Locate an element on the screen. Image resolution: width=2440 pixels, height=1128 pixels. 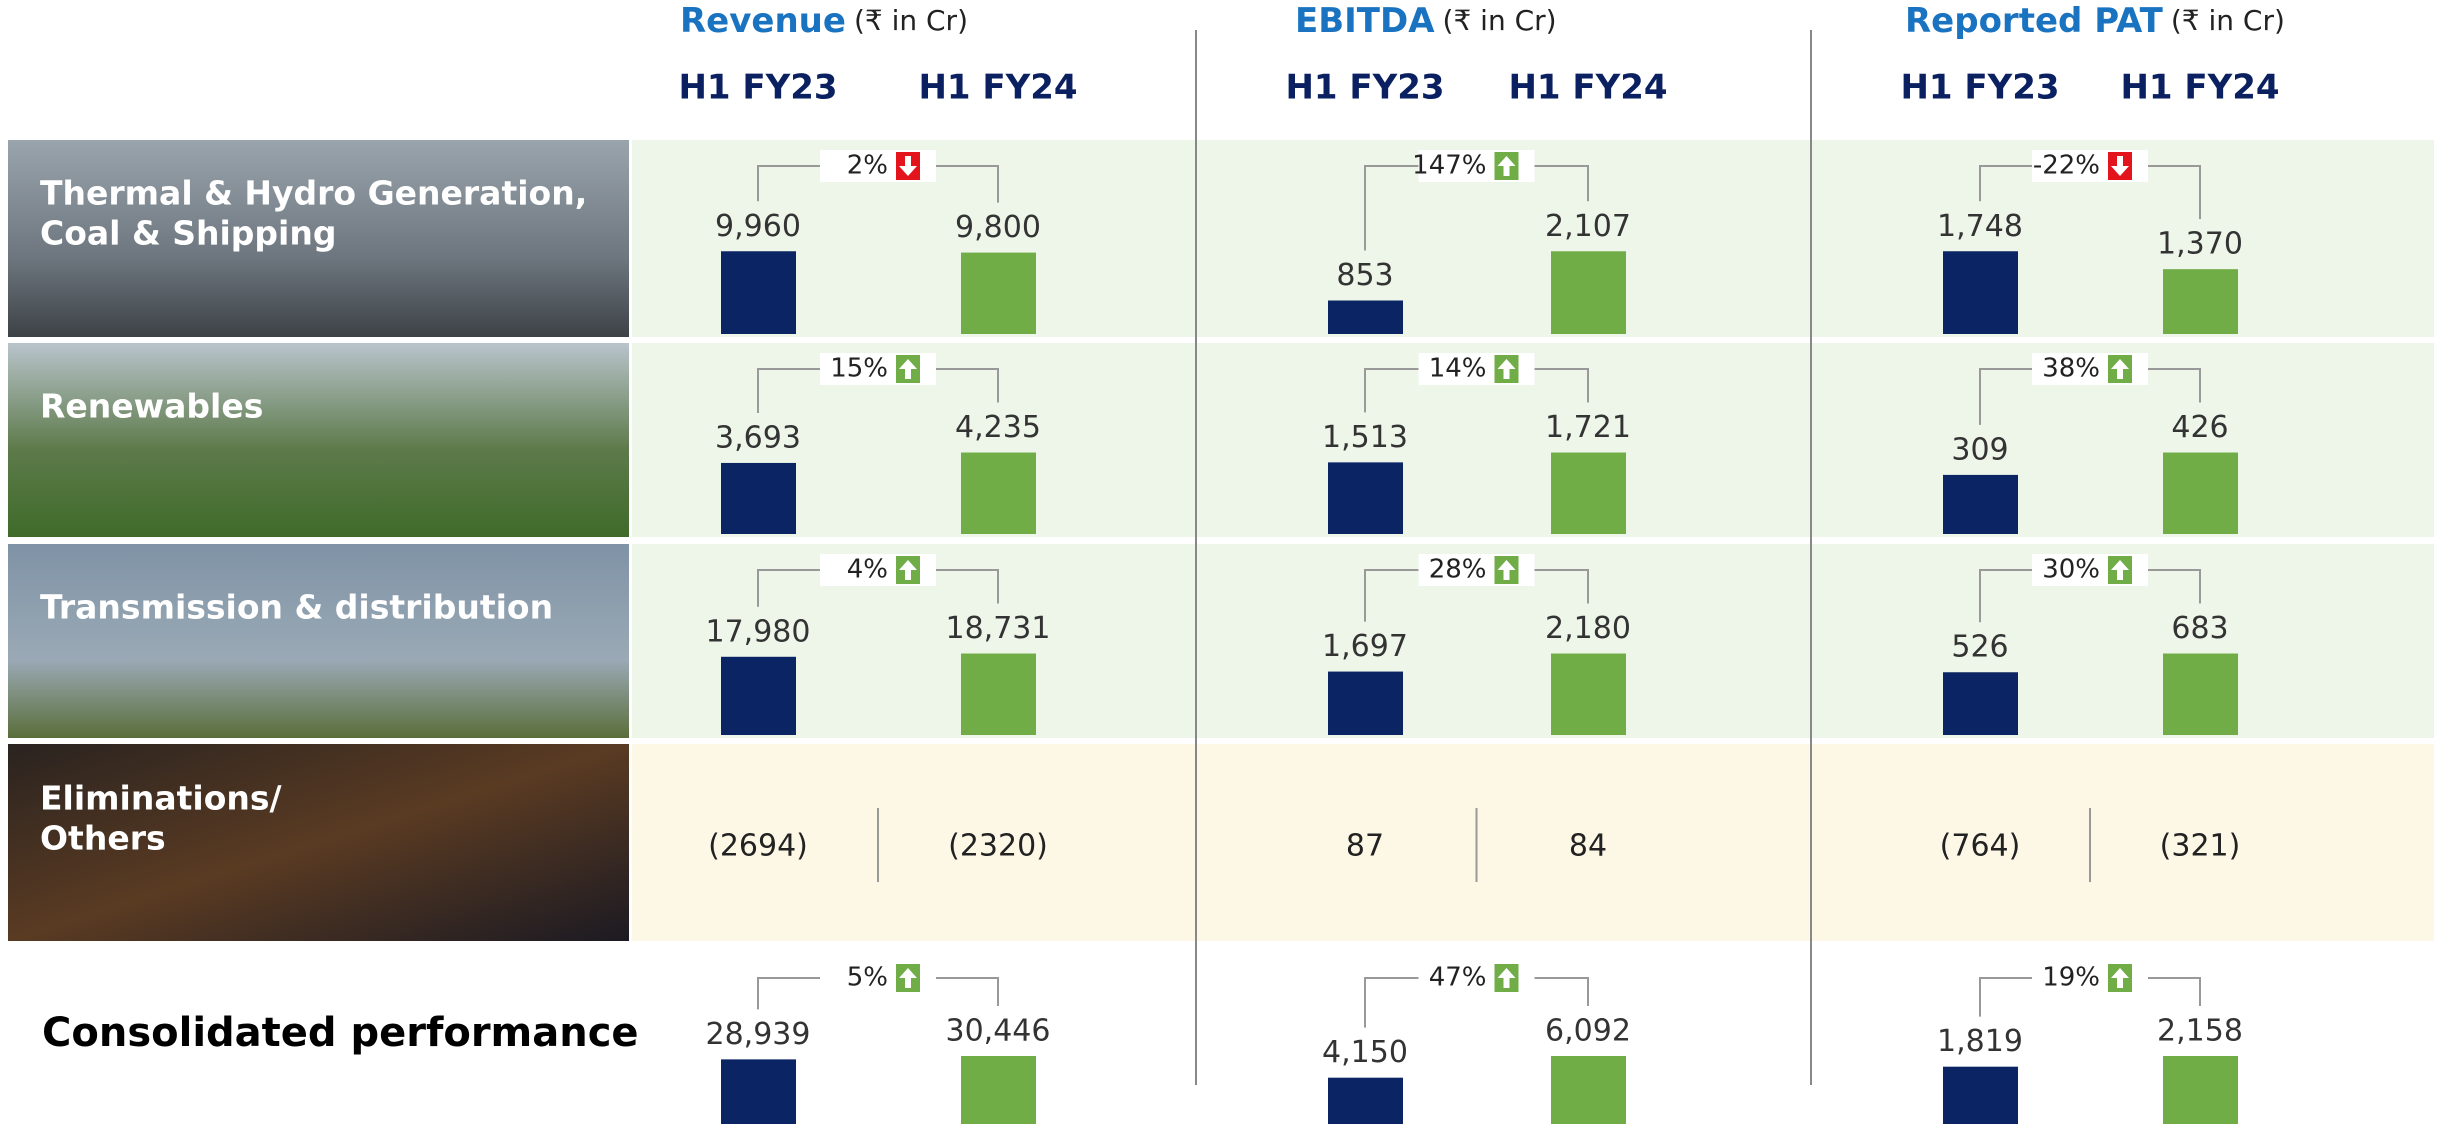
bar-value-label: 9,800 is located at coordinates (998, 227).